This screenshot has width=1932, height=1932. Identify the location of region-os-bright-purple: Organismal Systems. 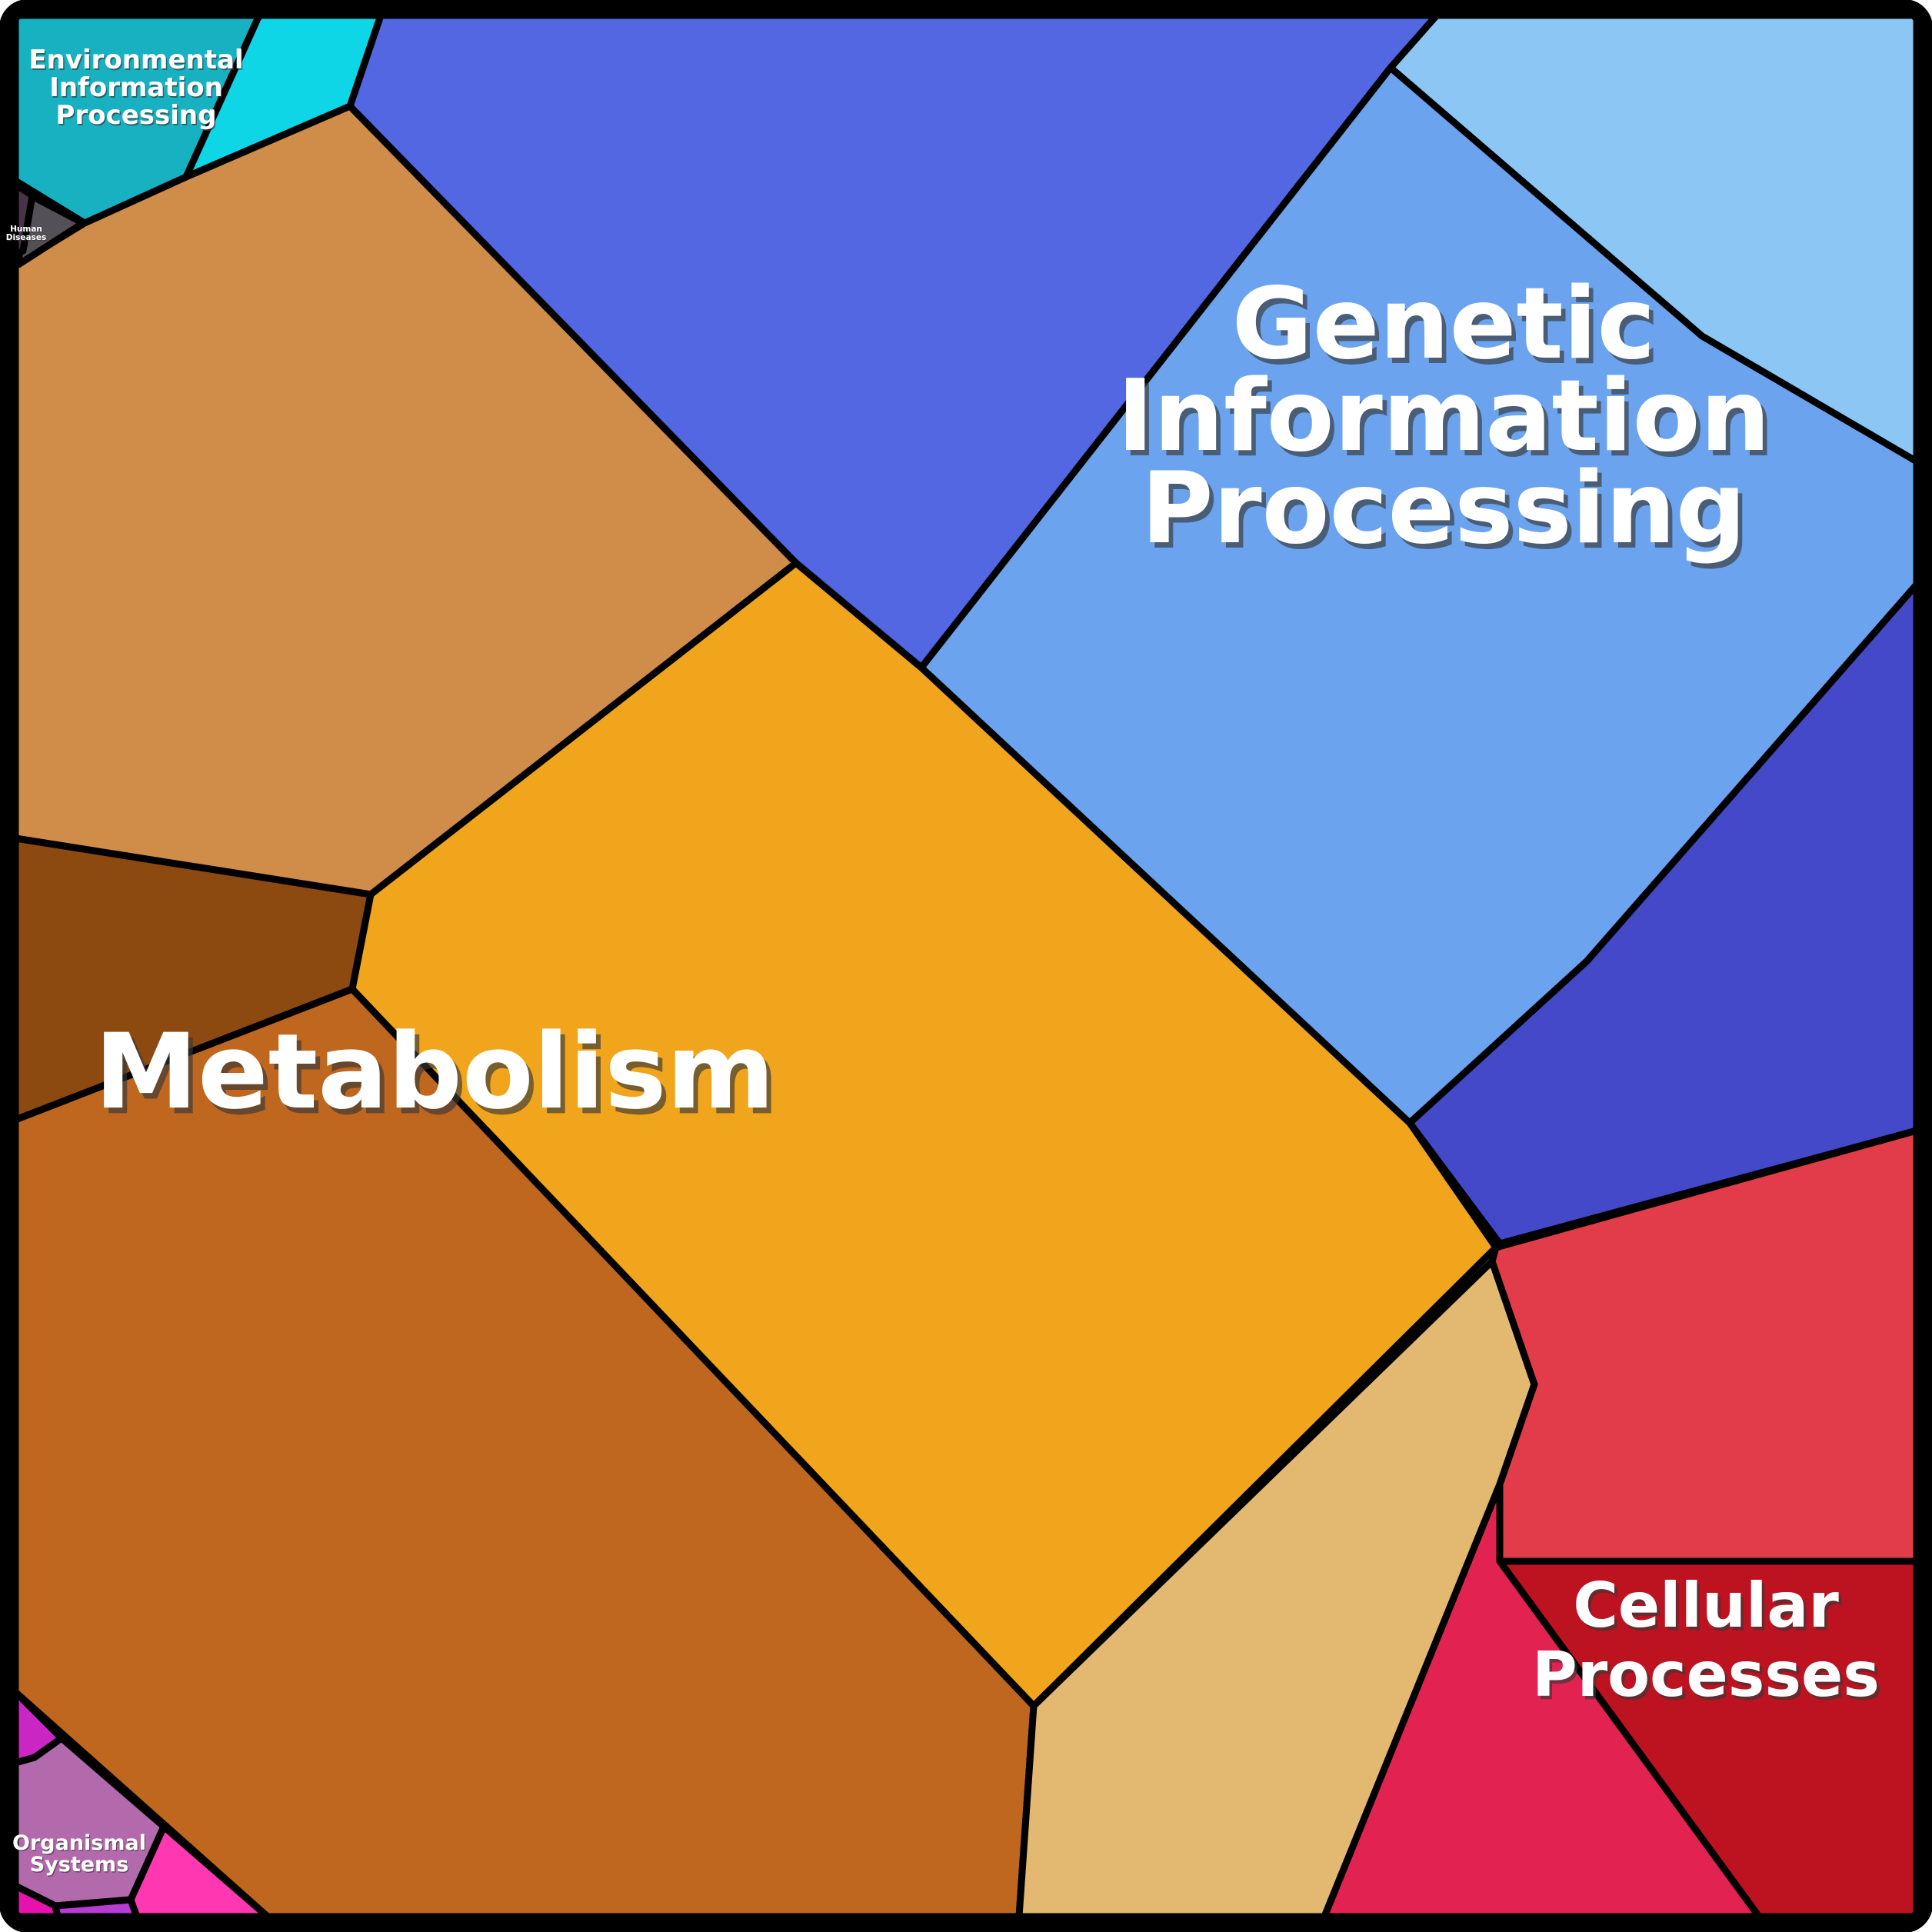
(96, 1908).